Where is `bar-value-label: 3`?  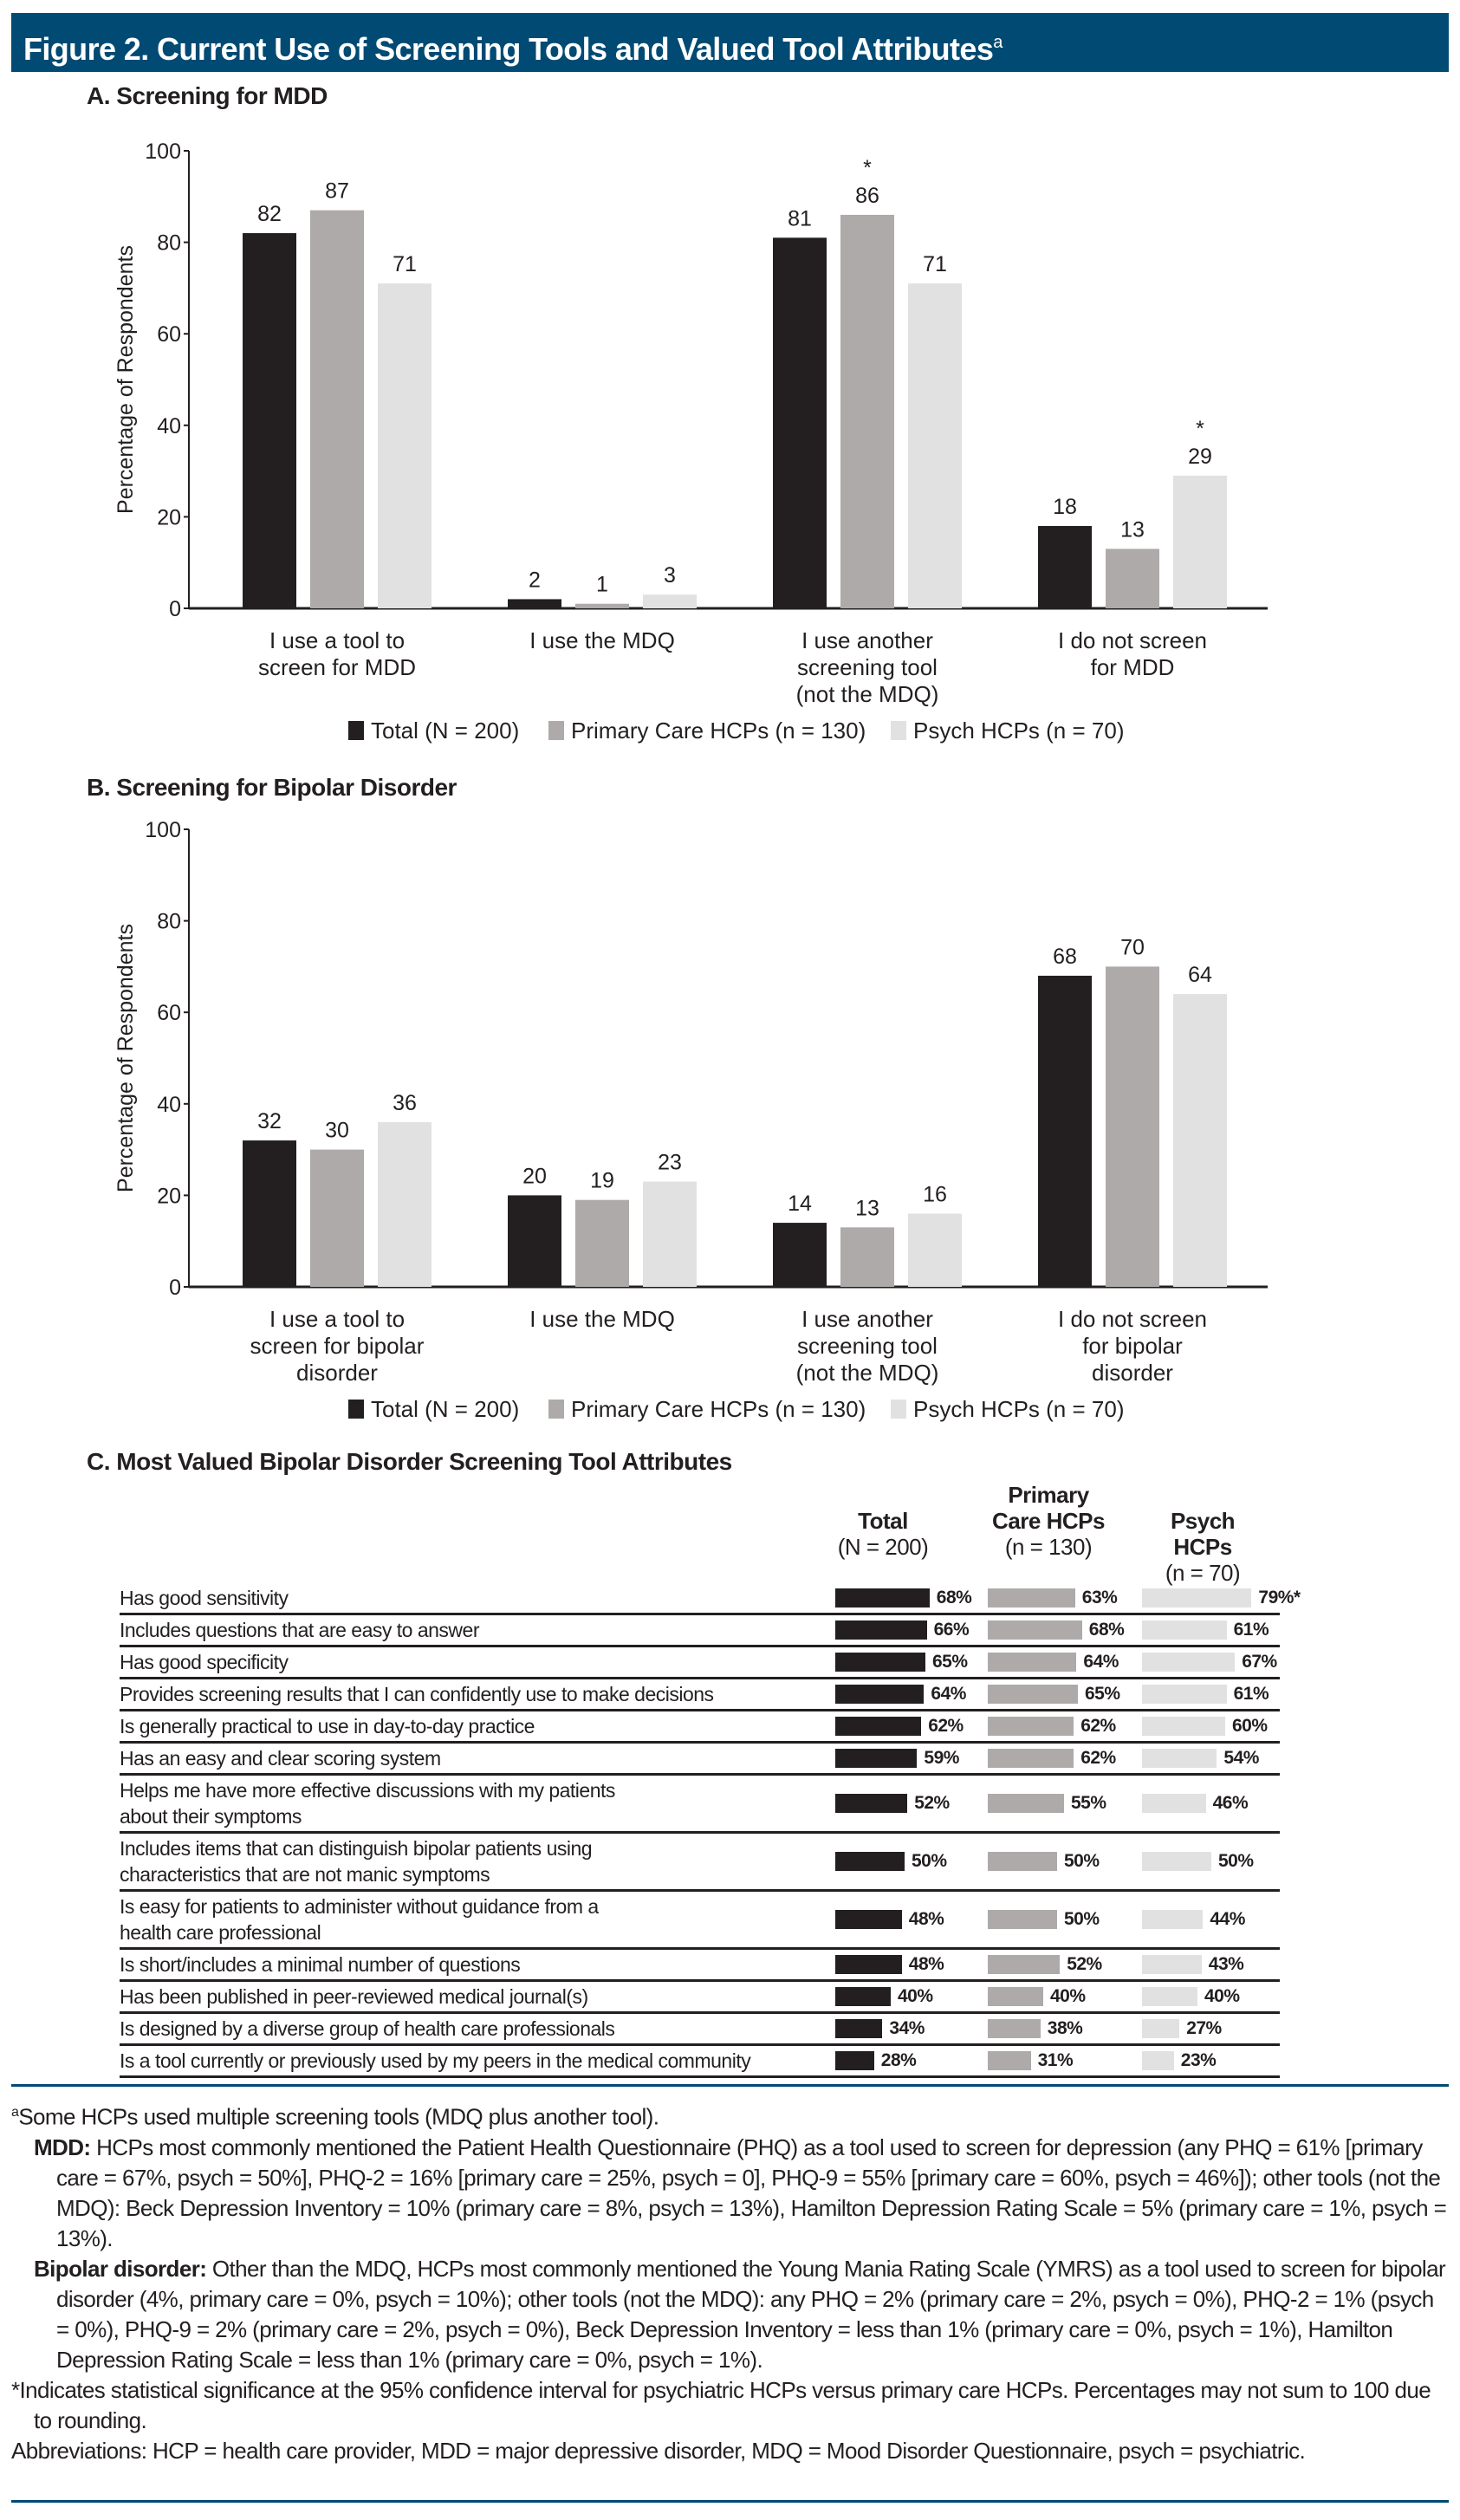
bar-value-label: 3 is located at coordinates (670, 575).